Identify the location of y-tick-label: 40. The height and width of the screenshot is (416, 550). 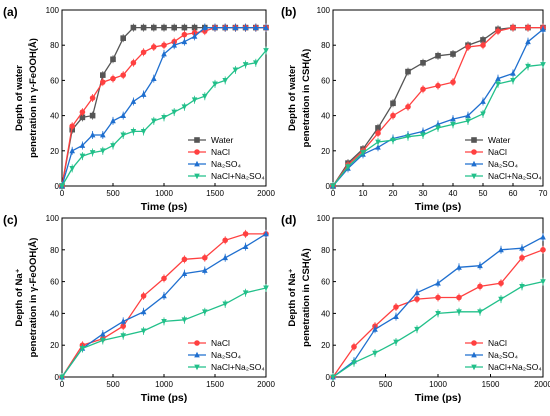
(325, 313).